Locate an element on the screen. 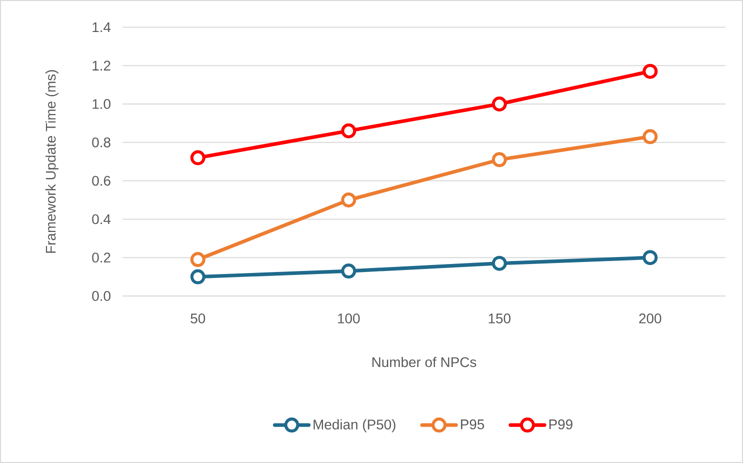 The height and width of the screenshot is (463, 743). y-tick-label: 0.4 is located at coordinates (101, 219).